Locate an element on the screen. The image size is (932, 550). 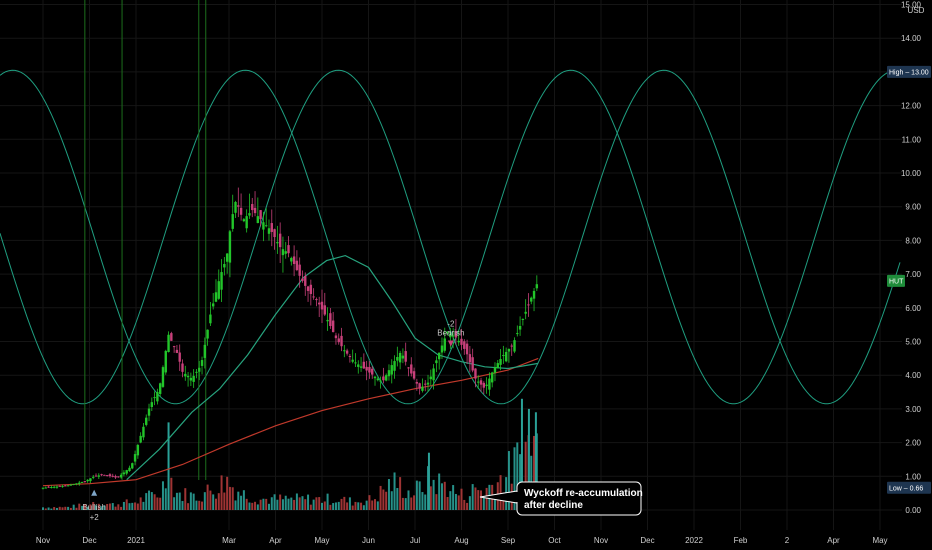
y-tick-label: 8.00 is located at coordinates (913, 240).